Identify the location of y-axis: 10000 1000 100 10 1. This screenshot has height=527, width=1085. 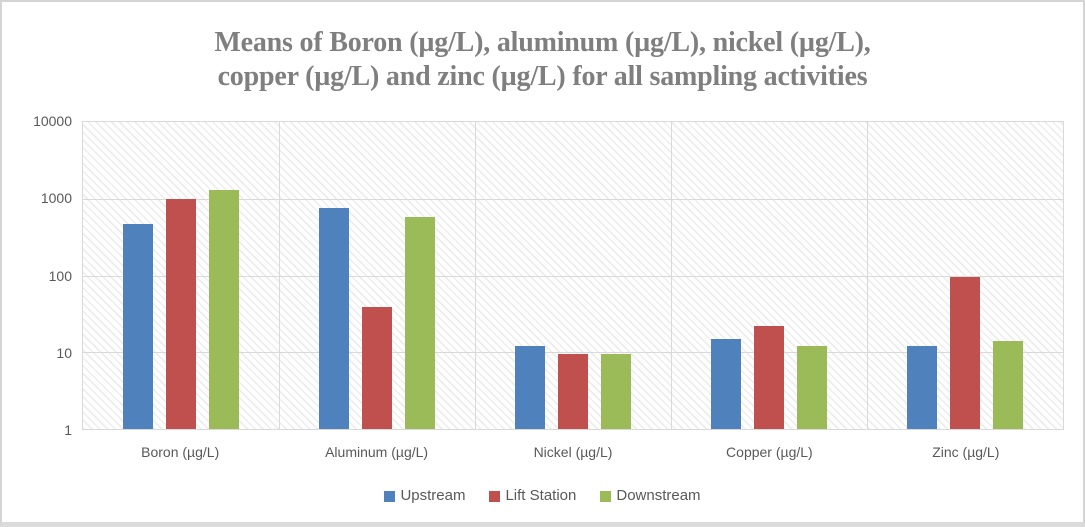
(37, 275).